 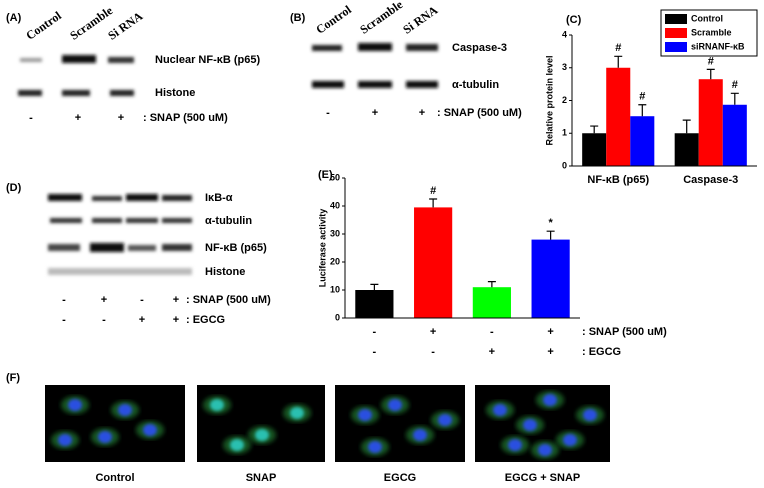 What do you see at coordinates (228, 221) in the screenshot?
I see `row-label: α-tubulin` at bounding box center [228, 221].